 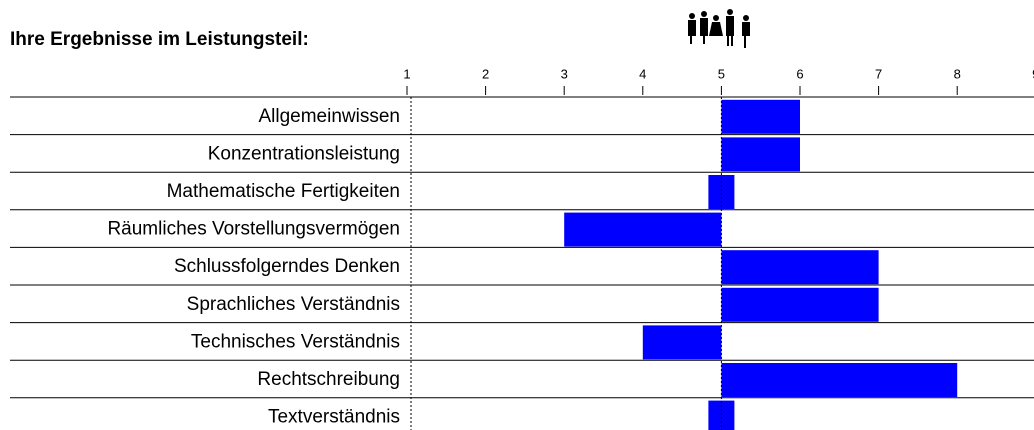 I want to click on category-label: Technisches Verständnis, so click(x=295, y=341).